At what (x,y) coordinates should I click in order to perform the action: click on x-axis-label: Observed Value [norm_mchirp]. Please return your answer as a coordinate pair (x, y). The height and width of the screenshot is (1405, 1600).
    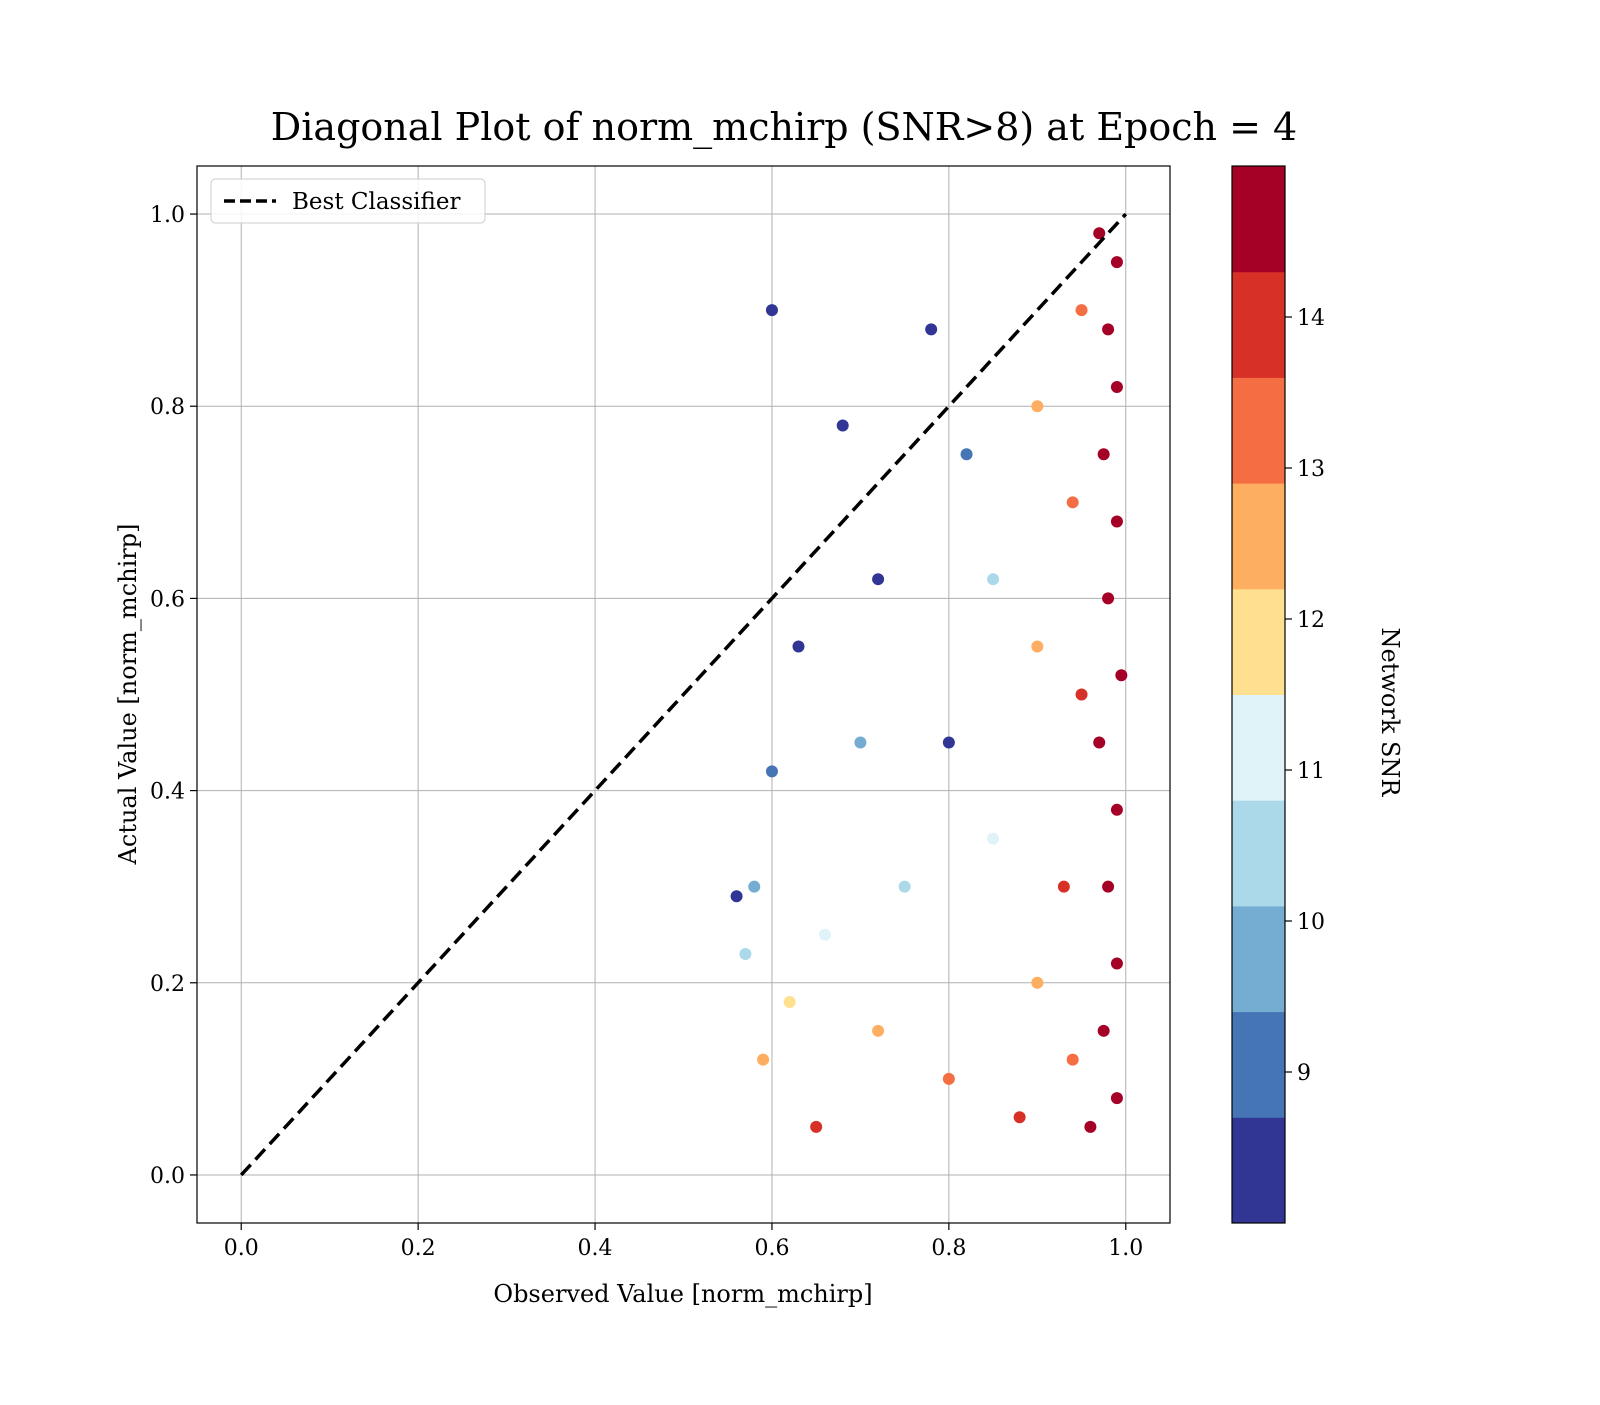
    Looking at the image, I should click on (682, 1294).